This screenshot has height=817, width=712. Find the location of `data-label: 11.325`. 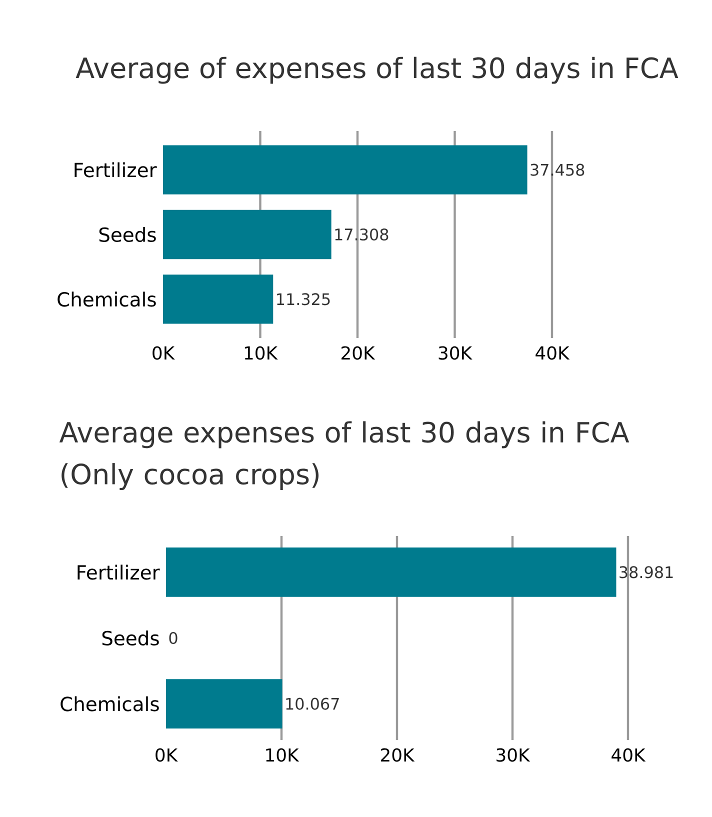

data-label: 11.325 is located at coordinates (303, 299).